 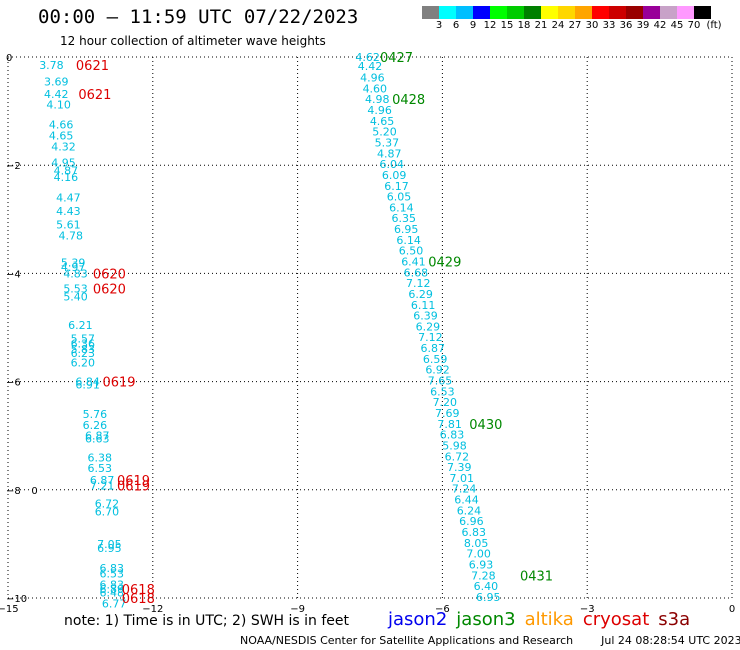 What do you see at coordinates (75, 297) in the screenshot?
I see `swh-value-cryosat: 5.40` at bounding box center [75, 297].